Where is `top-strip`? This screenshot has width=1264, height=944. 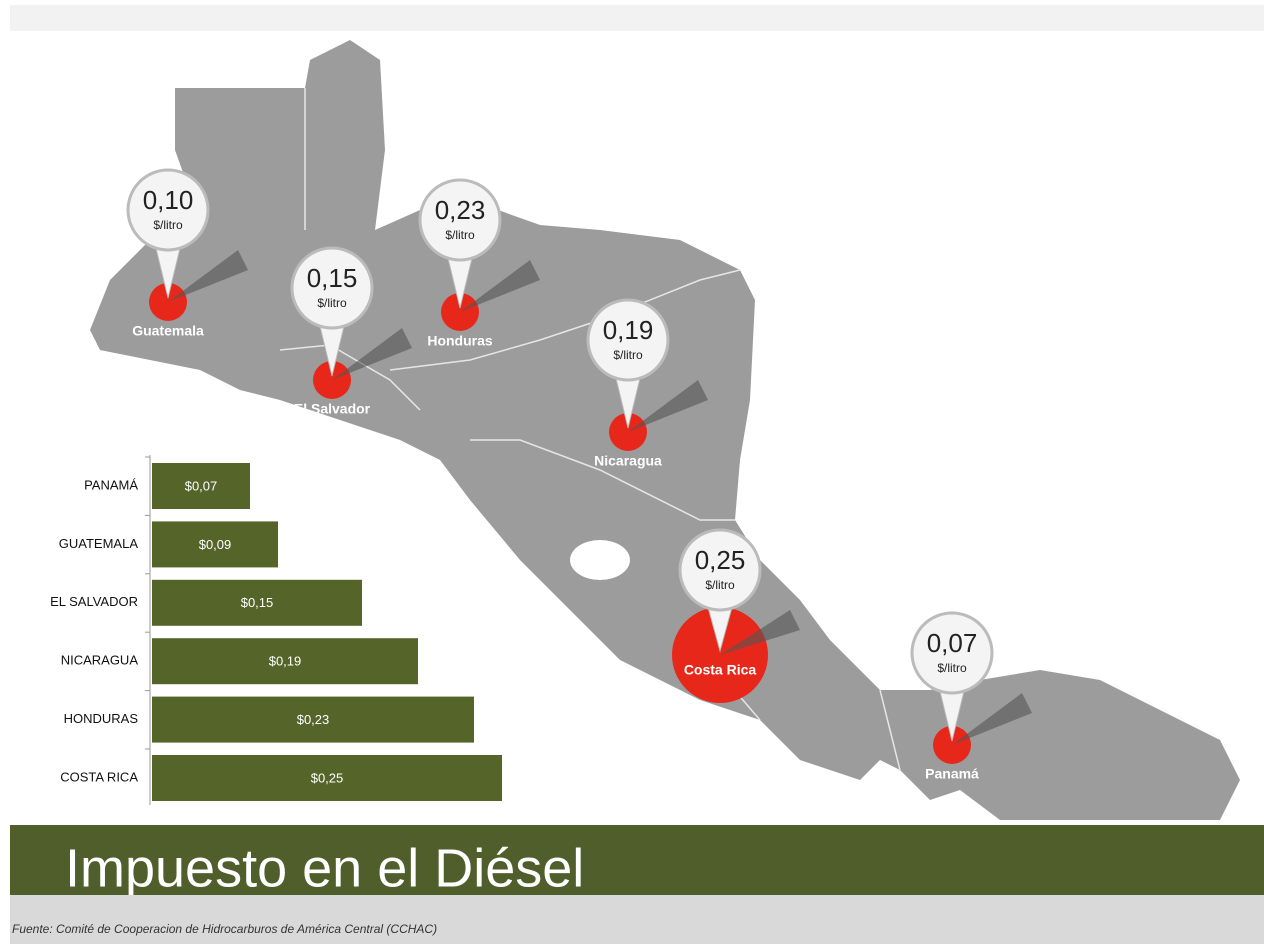 top-strip is located at coordinates (637, 18).